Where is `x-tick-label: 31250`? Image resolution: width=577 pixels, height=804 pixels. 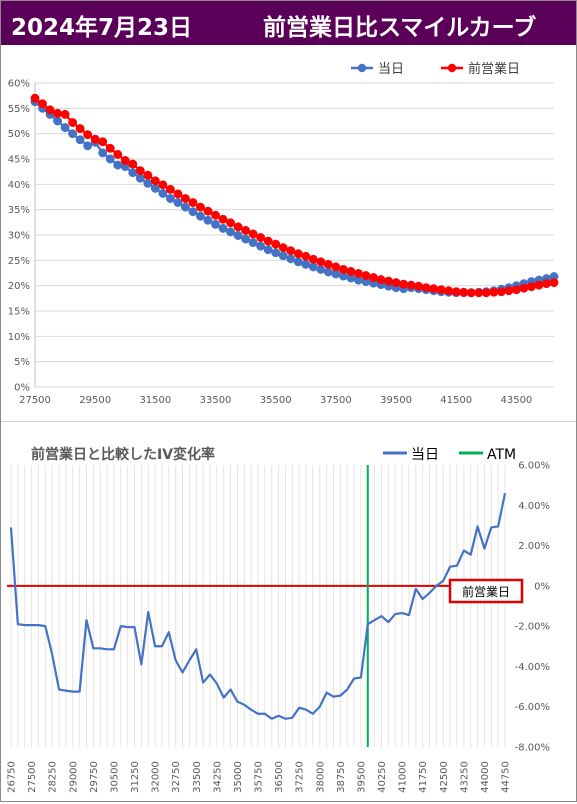
x-tick-label: 31250 is located at coordinates (135, 777).